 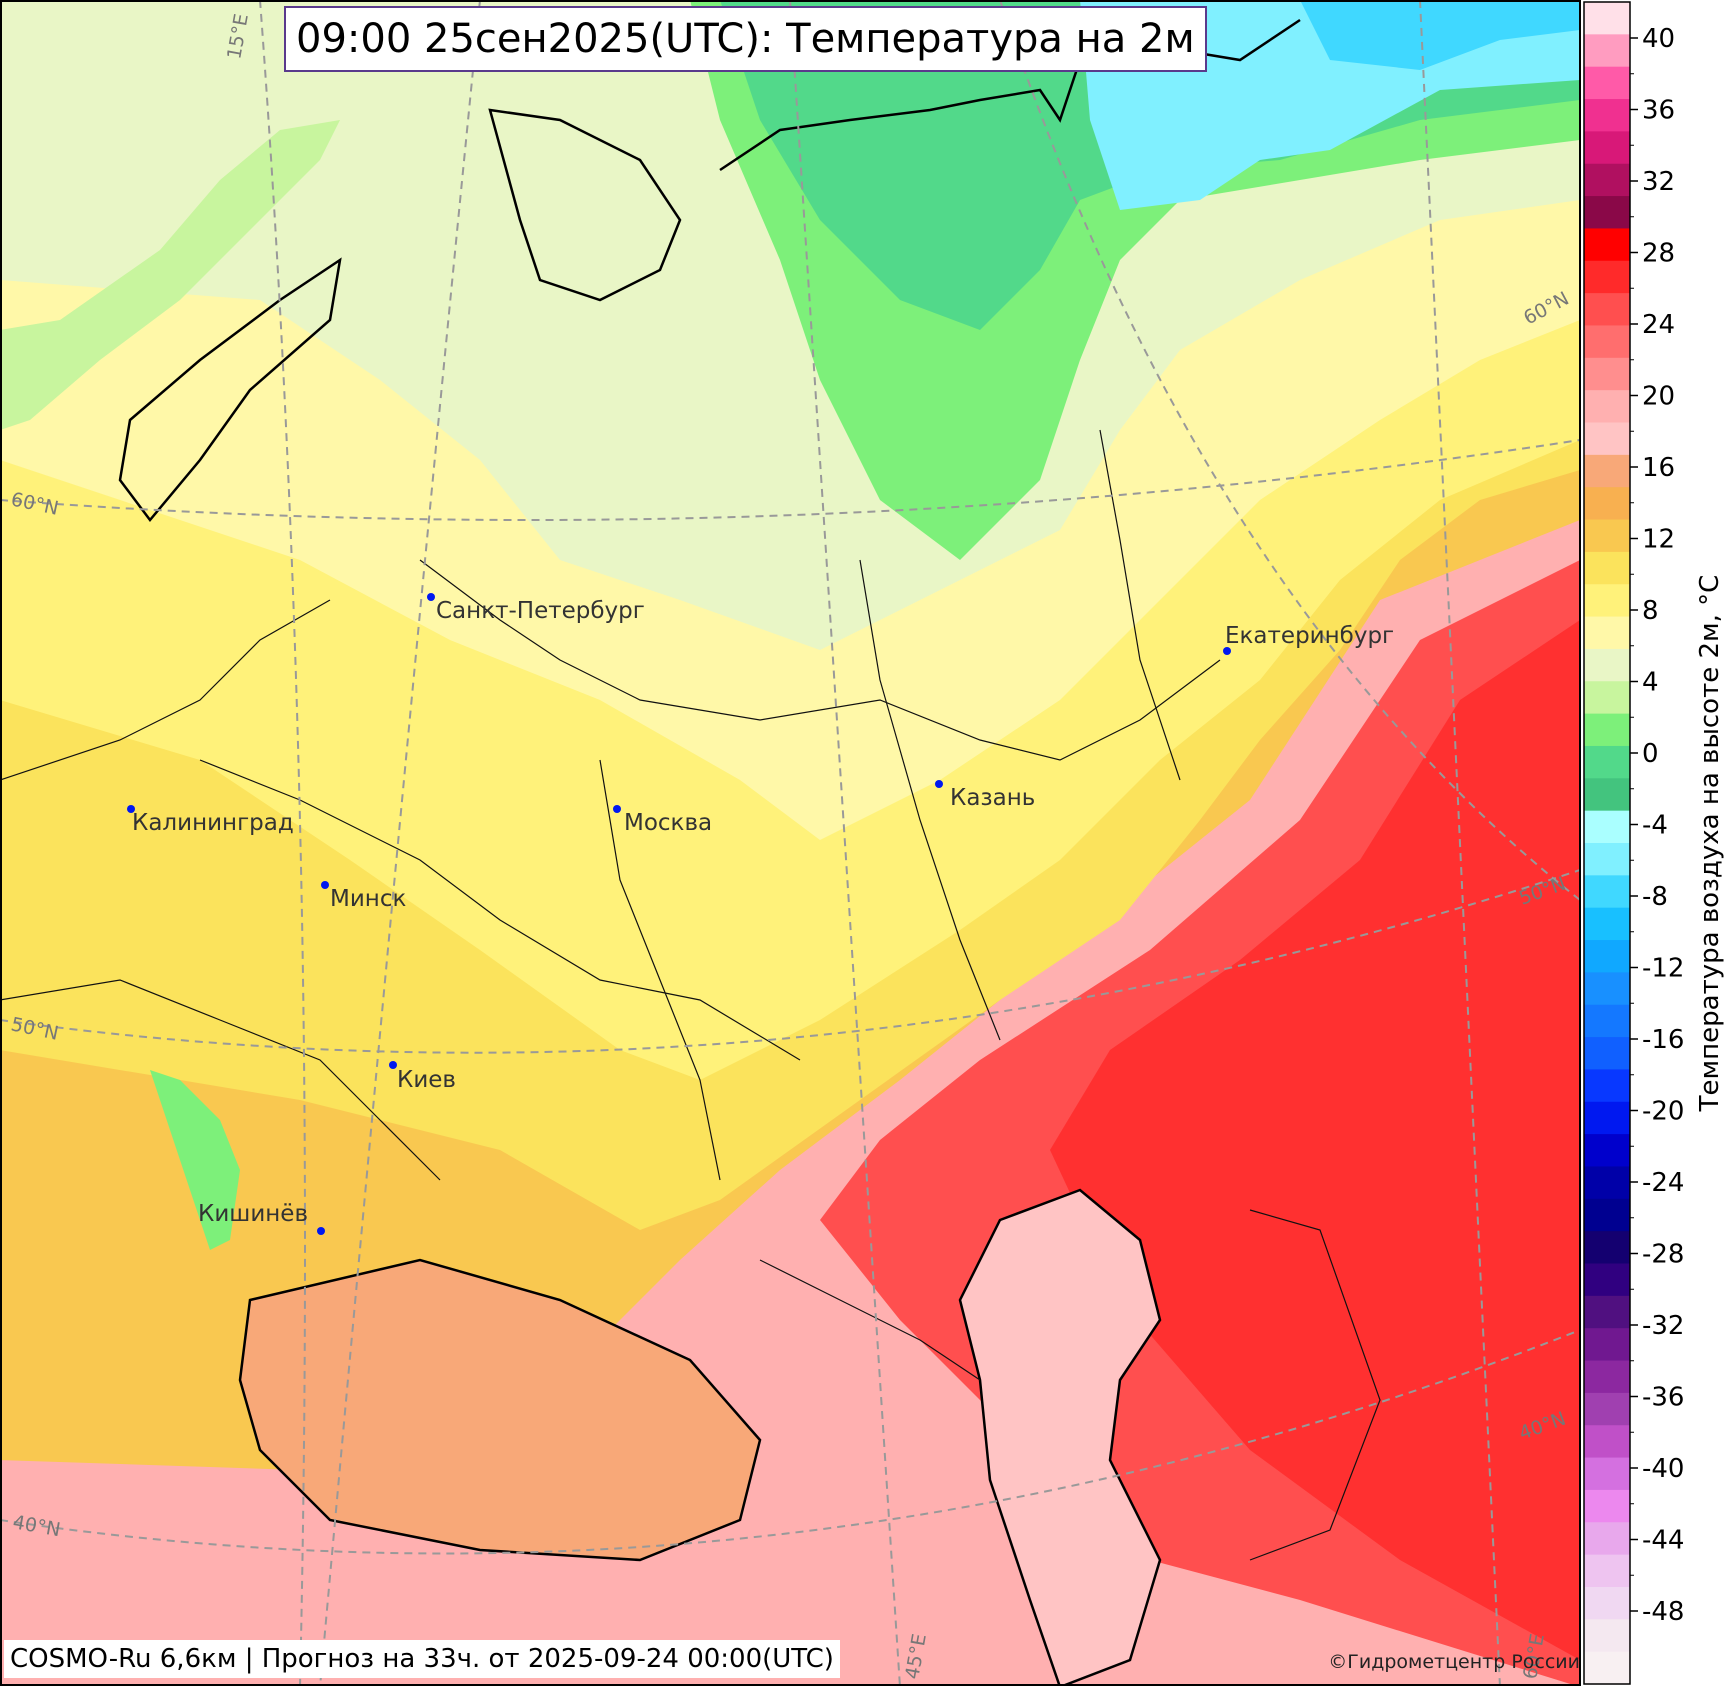 What do you see at coordinates (1663, 1183) in the screenshot?
I see `colorbar-tick-label: -24` at bounding box center [1663, 1183].